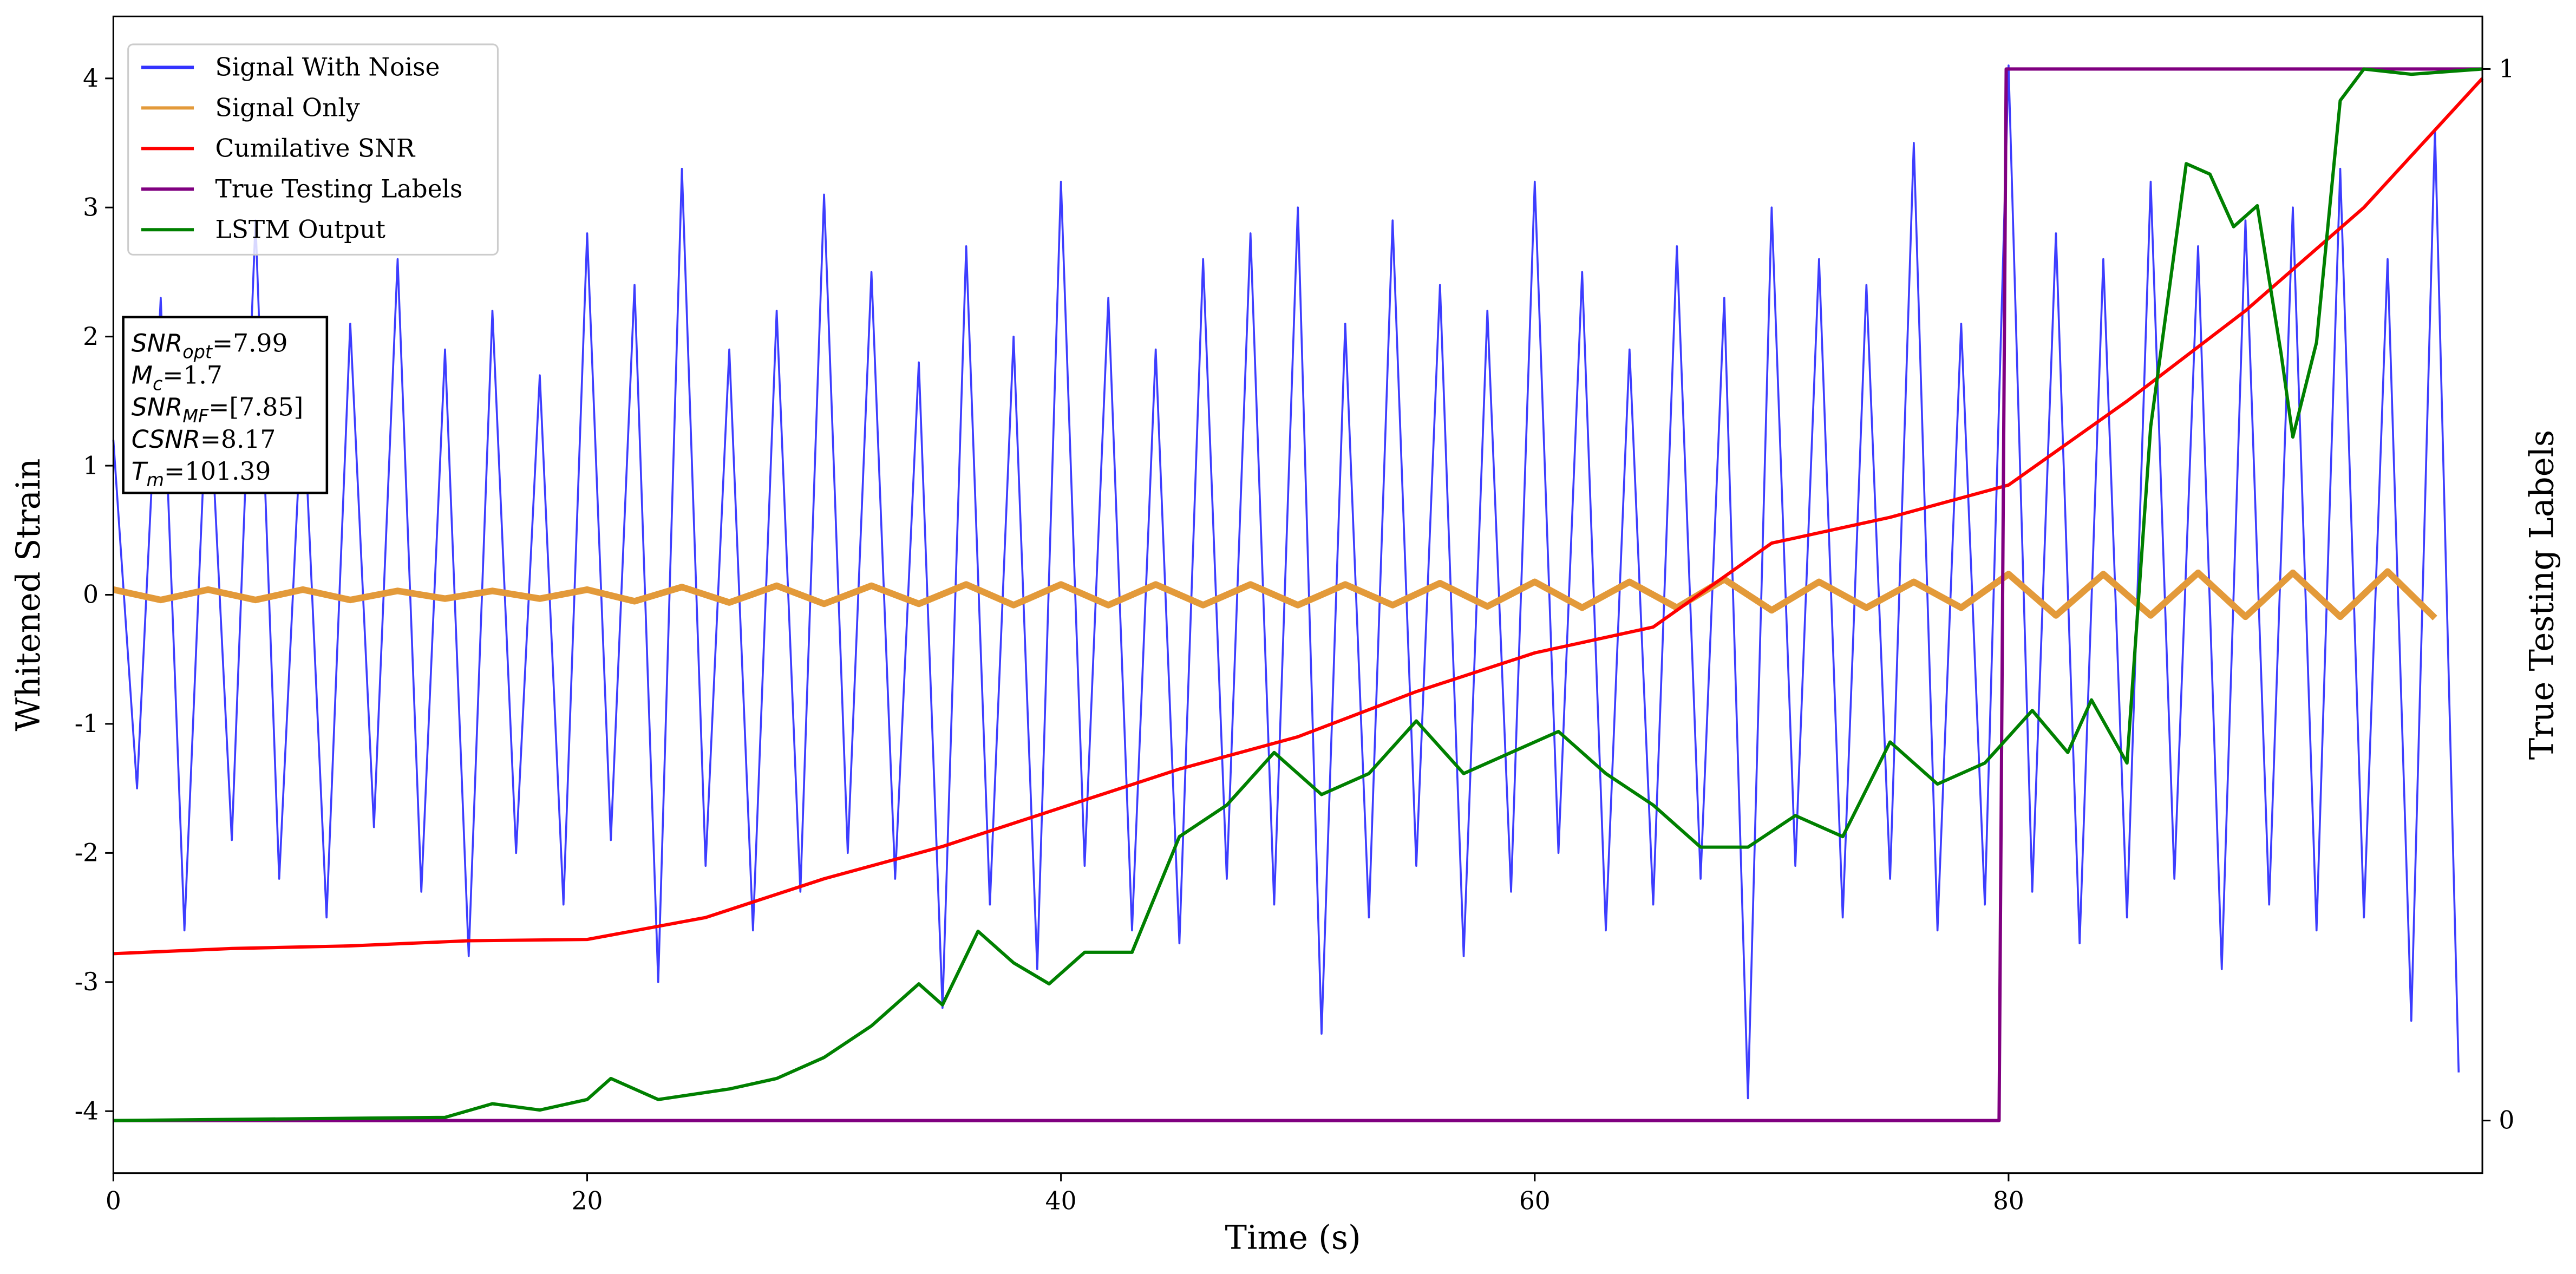 This screenshot has width=2576, height=1274. I want to click on annotation-line: CSNR=8.17, so click(204, 439).